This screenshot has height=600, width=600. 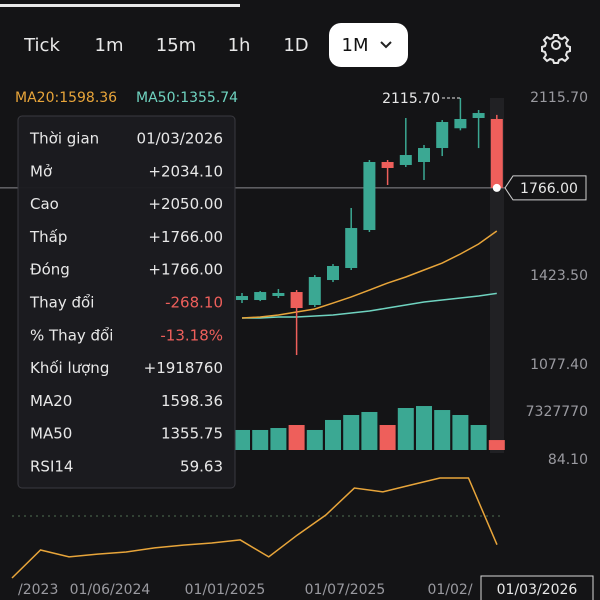 I want to click on price-tick-label: 1423.50, so click(x=559, y=276).